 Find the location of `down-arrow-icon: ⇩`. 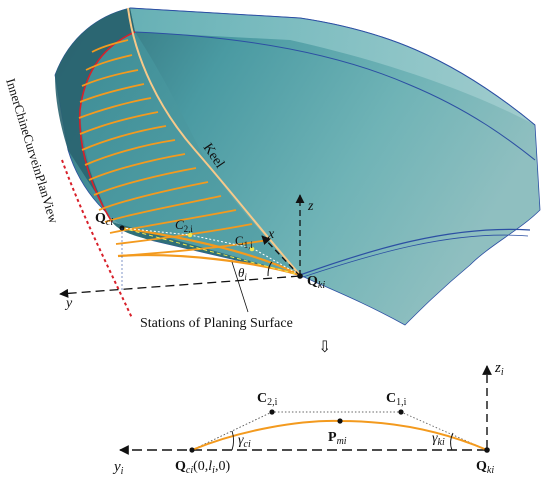

down-arrow-icon: ⇩ is located at coordinates (324, 347).